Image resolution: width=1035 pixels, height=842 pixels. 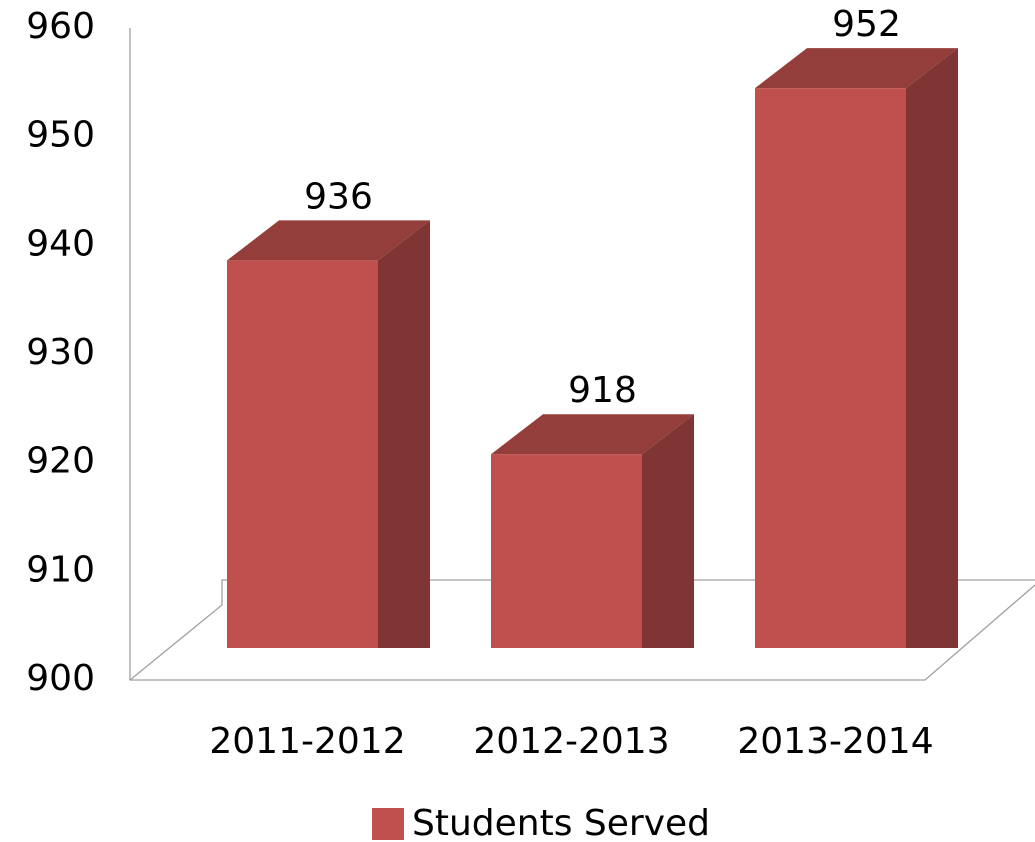 What do you see at coordinates (307, 741) in the screenshot?
I see `x-tick-label: 2011-2012` at bounding box center [307, 741].